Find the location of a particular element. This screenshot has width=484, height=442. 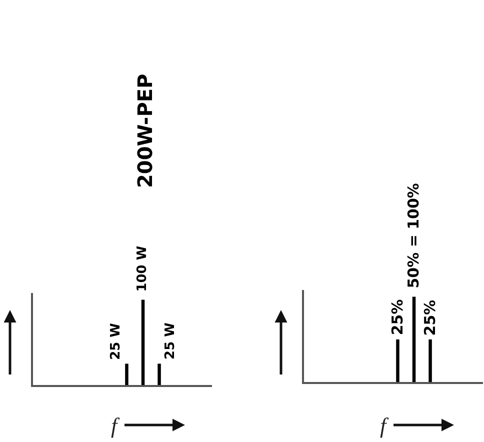

data-label: 100 W is located at coordinates (142, 269).